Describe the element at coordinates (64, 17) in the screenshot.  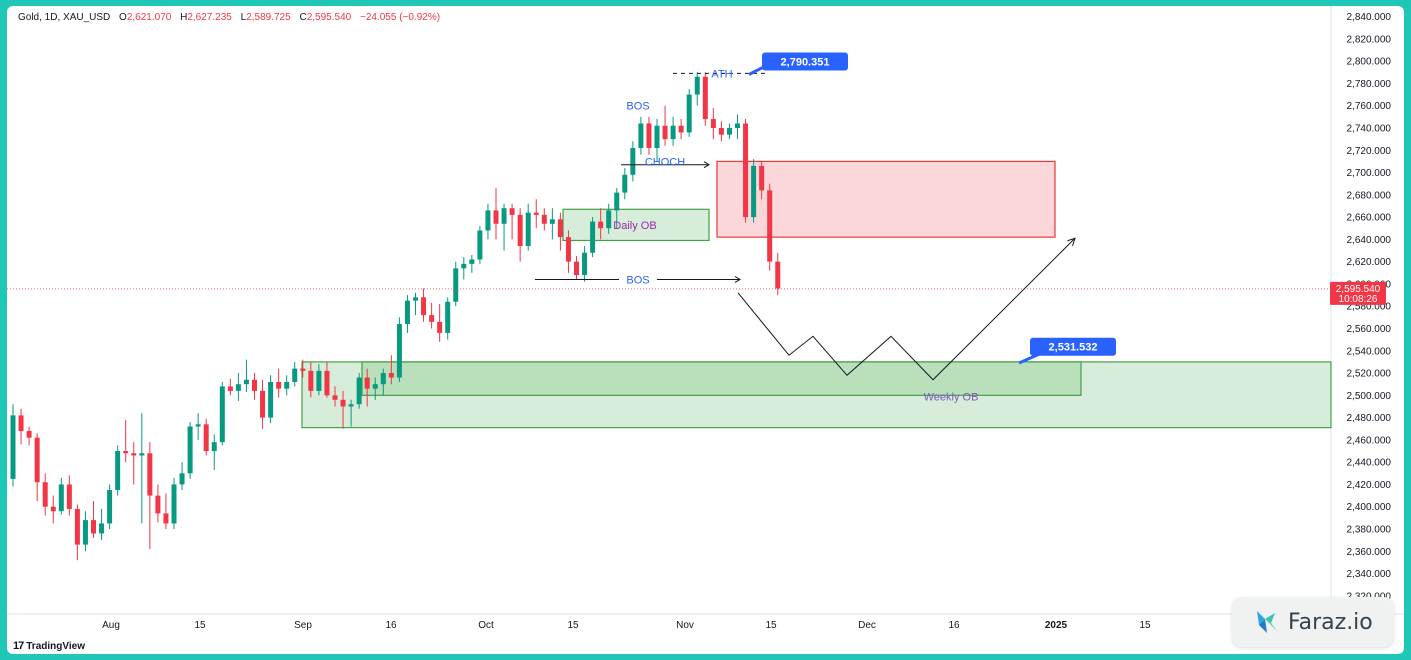
I see `symbol-title: Gold, 1D, XAU_USD` at that location.